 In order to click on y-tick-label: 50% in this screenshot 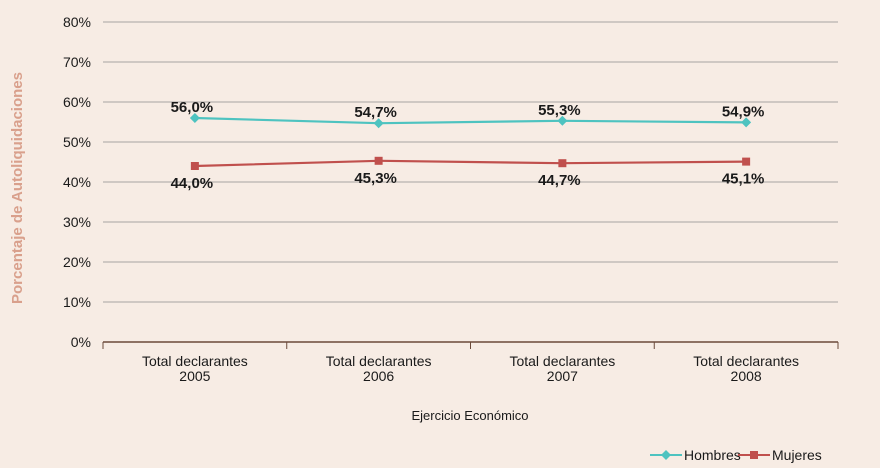, I will do `click(77, 142)`.